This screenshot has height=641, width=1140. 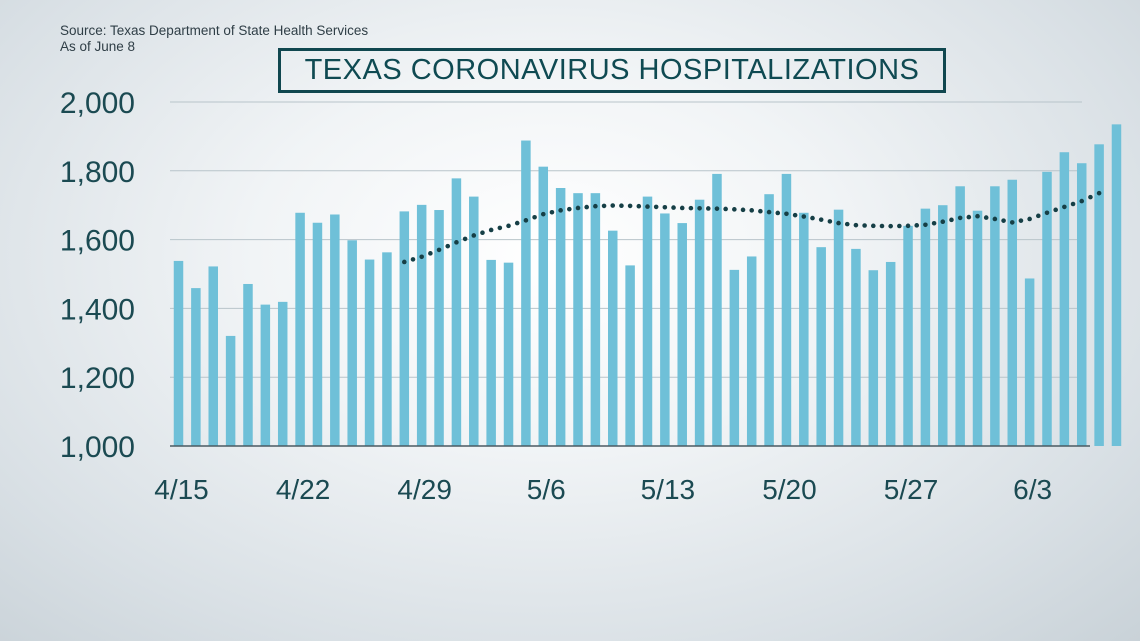 What do you see at coordinates (911, 489) in the screenshot?
I see `x-tick-label: 5/27` at bounding box center [911, 489].